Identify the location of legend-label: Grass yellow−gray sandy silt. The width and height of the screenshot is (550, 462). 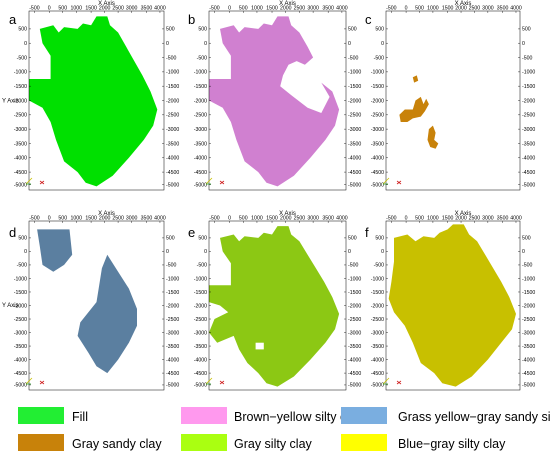
(474, 417).